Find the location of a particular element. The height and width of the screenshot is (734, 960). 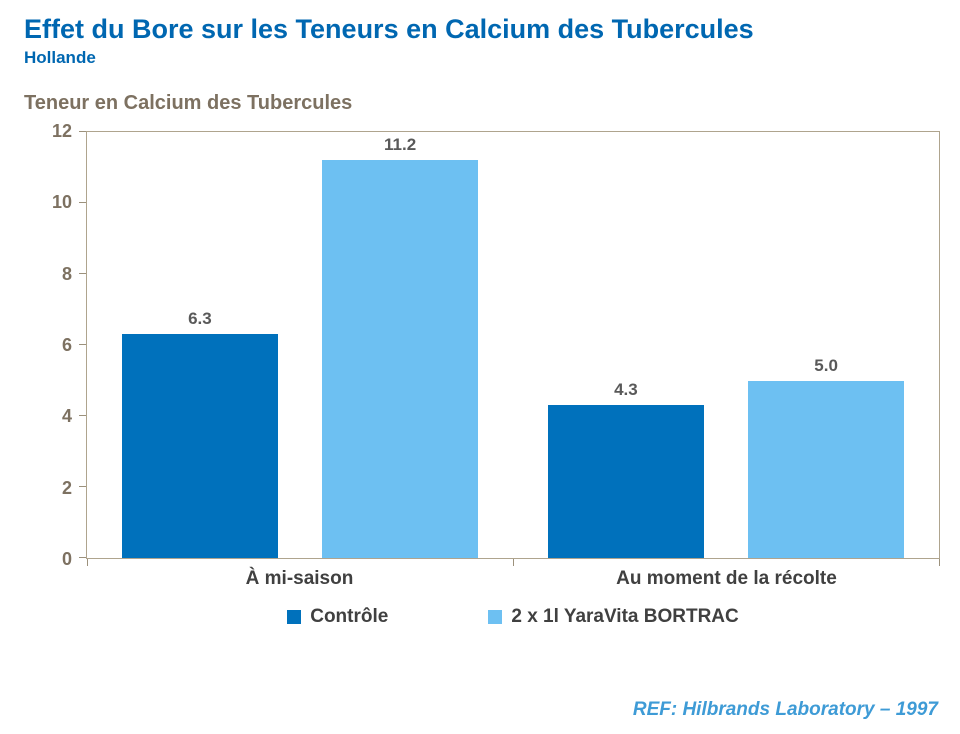

bar-value-label: 4.3 is located at coordinates (626, 390).